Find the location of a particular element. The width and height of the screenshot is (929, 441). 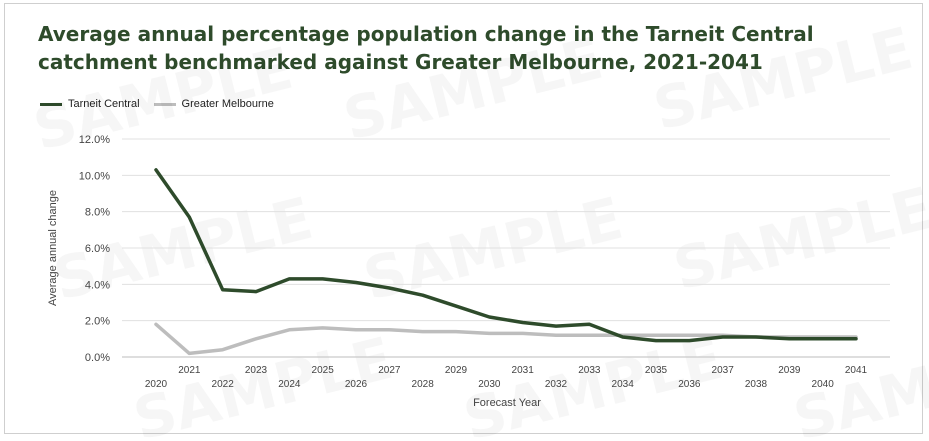

x-tick-label: 2037 is located at coordinates (723, 370).